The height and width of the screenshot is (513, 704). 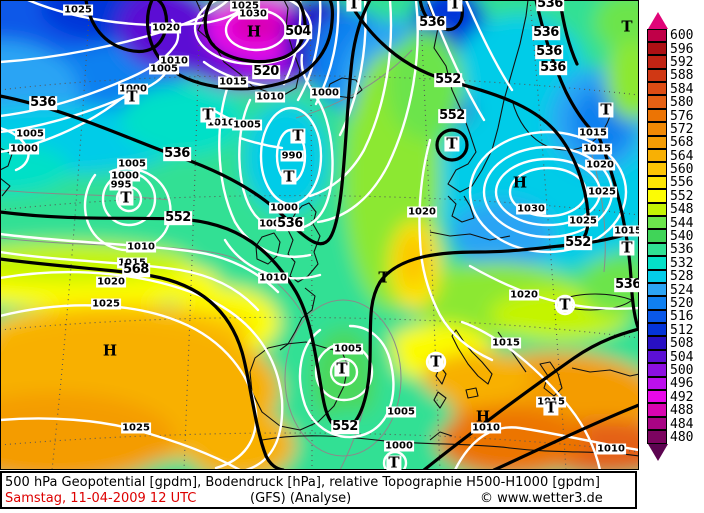 What do you see at coordinates (675, 89) in the screenshot?
I see `legend-row: 584` at bounding box center [675, 89].